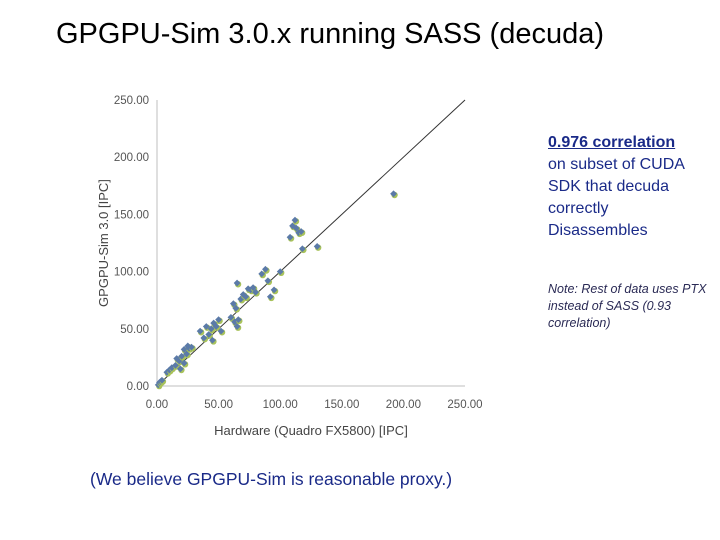 The width and height of the screenshot is (720, 540). Describe the element at coordinates (403, 405) in the screenshot. I see `x-tick-label: 200.00` at that location.